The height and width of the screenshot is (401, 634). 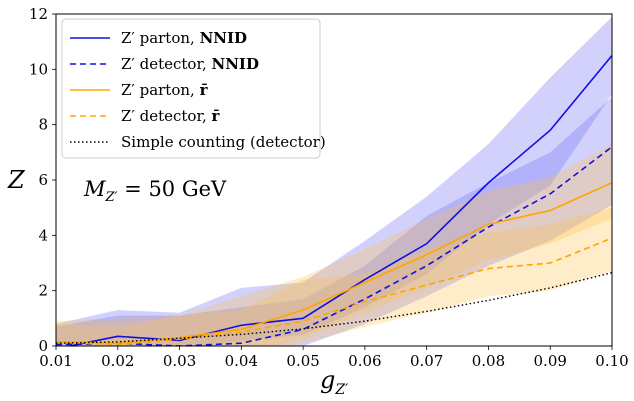 What do you see at coordinates (241, 361) in the screenshot?
I see `x-tick-label: 0.04` at bounding box center [241, 361].